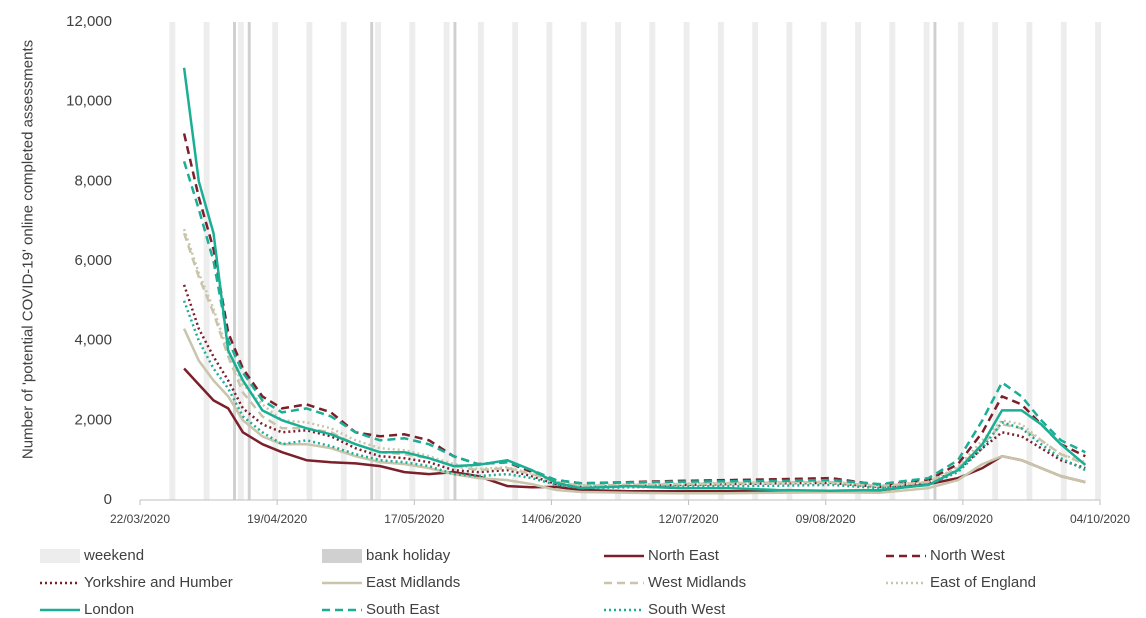 The image size is (1146, 618). What do you see at coordinates (93, 260) in the screenshot?
I see `y-tick-label: 6,000` at bounding box center [93, 260].